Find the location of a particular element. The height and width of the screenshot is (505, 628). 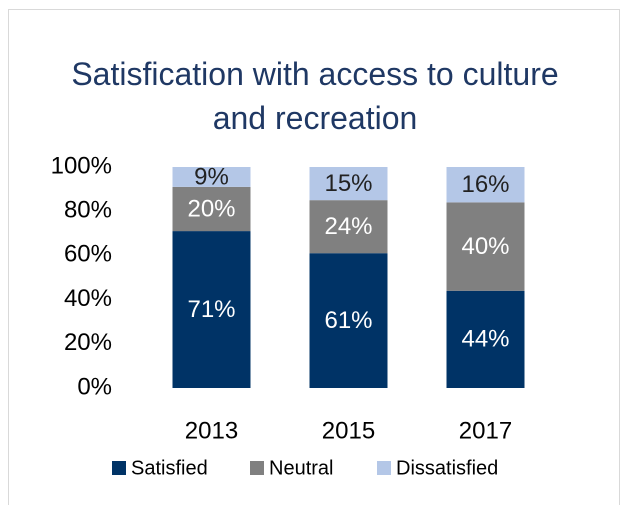

data-label: 15% is located at coordinates (348, 183).